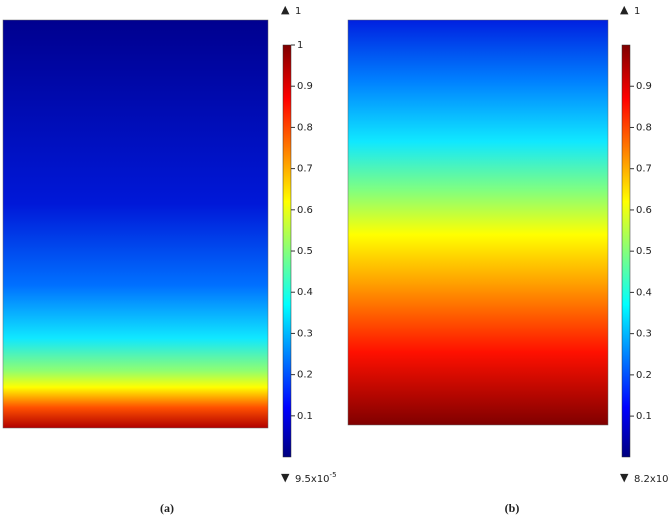 Image resolution: width=669 pixels, height=520 pixels. Describe the element at coordinates (333, 475) in the screenshot. I see `min-exponent: -5` at that location.